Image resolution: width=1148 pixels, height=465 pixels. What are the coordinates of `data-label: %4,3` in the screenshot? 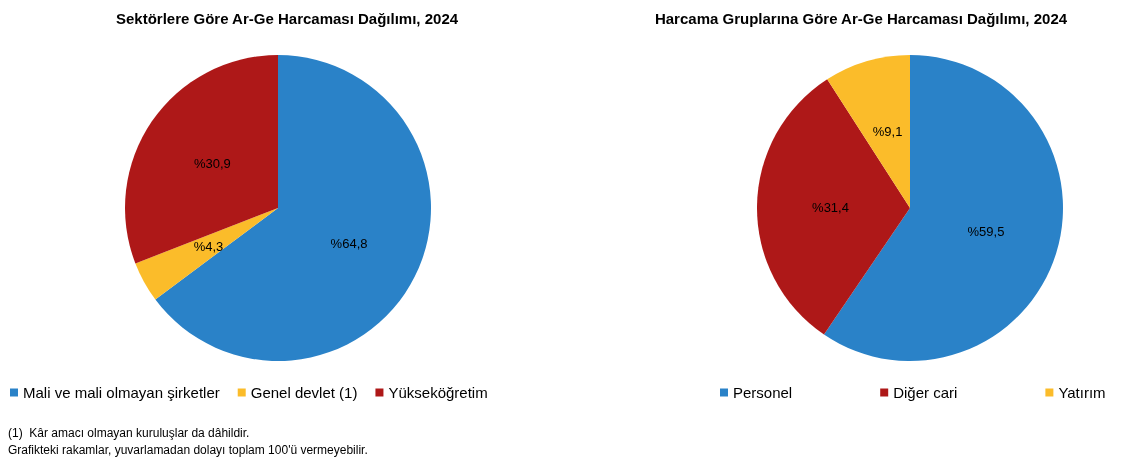 It's located at (208, 247).